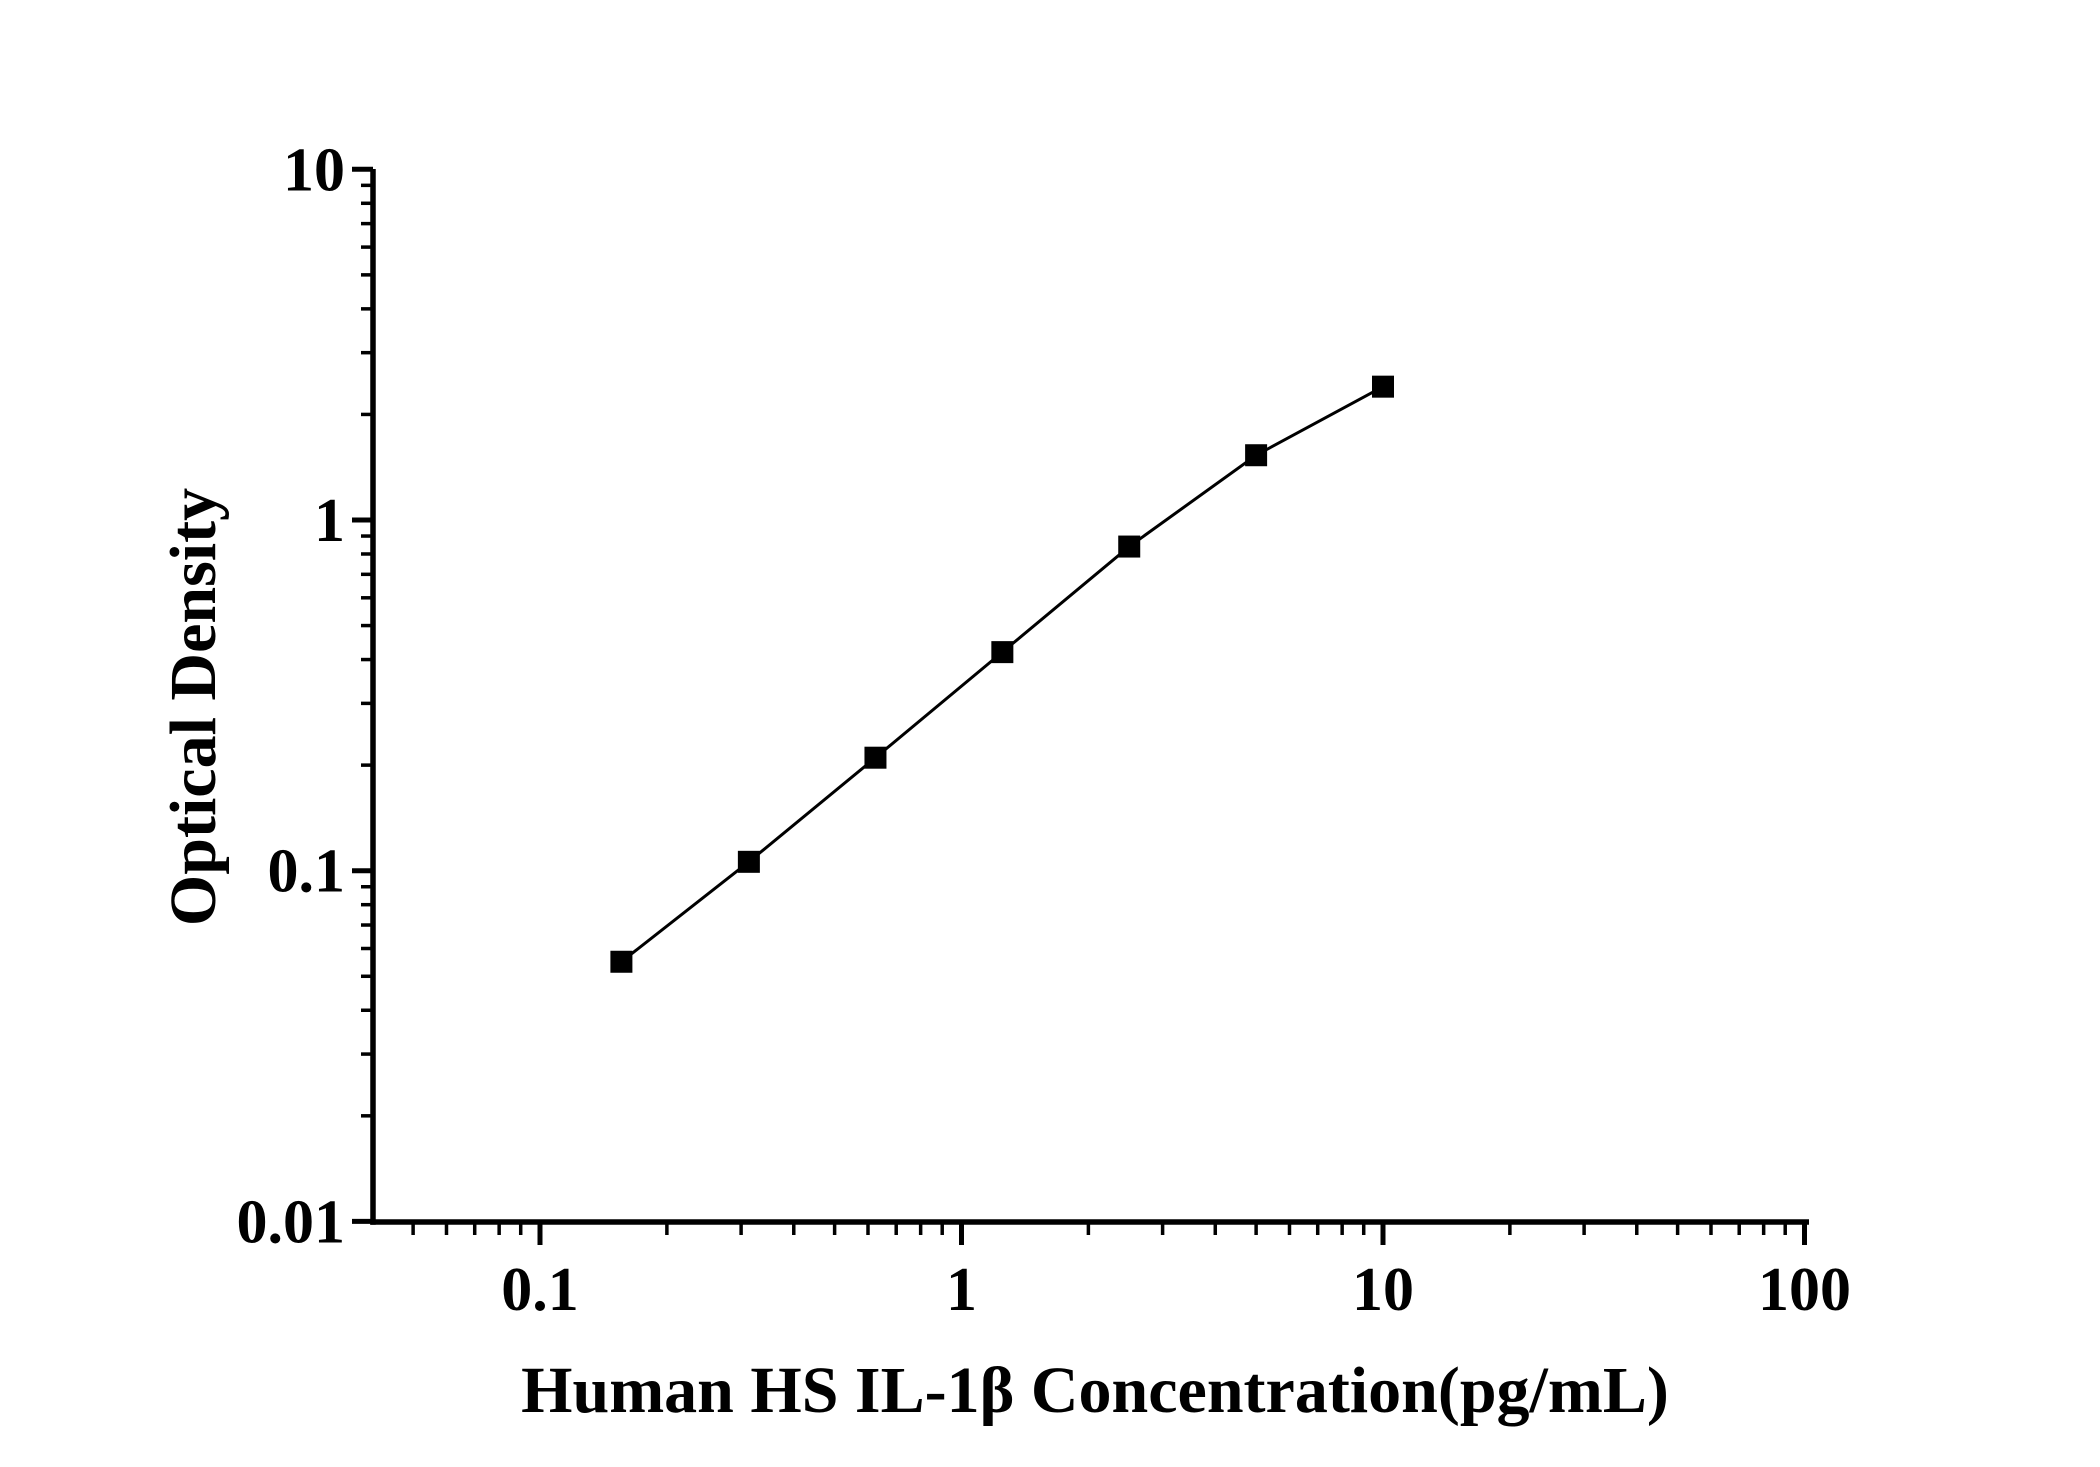 The image size is (2100, 1467). Describe the element at coordinates (307, 872) in the screenshot. I see `y-tick-label: 0.1` at that location.